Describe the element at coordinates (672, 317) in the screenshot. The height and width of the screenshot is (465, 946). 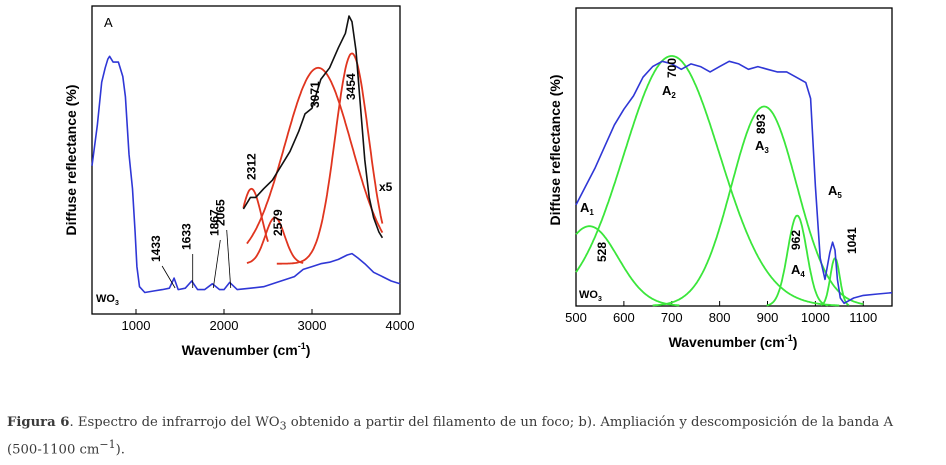
I see `right-x-tick-label-700: 700` at that location.